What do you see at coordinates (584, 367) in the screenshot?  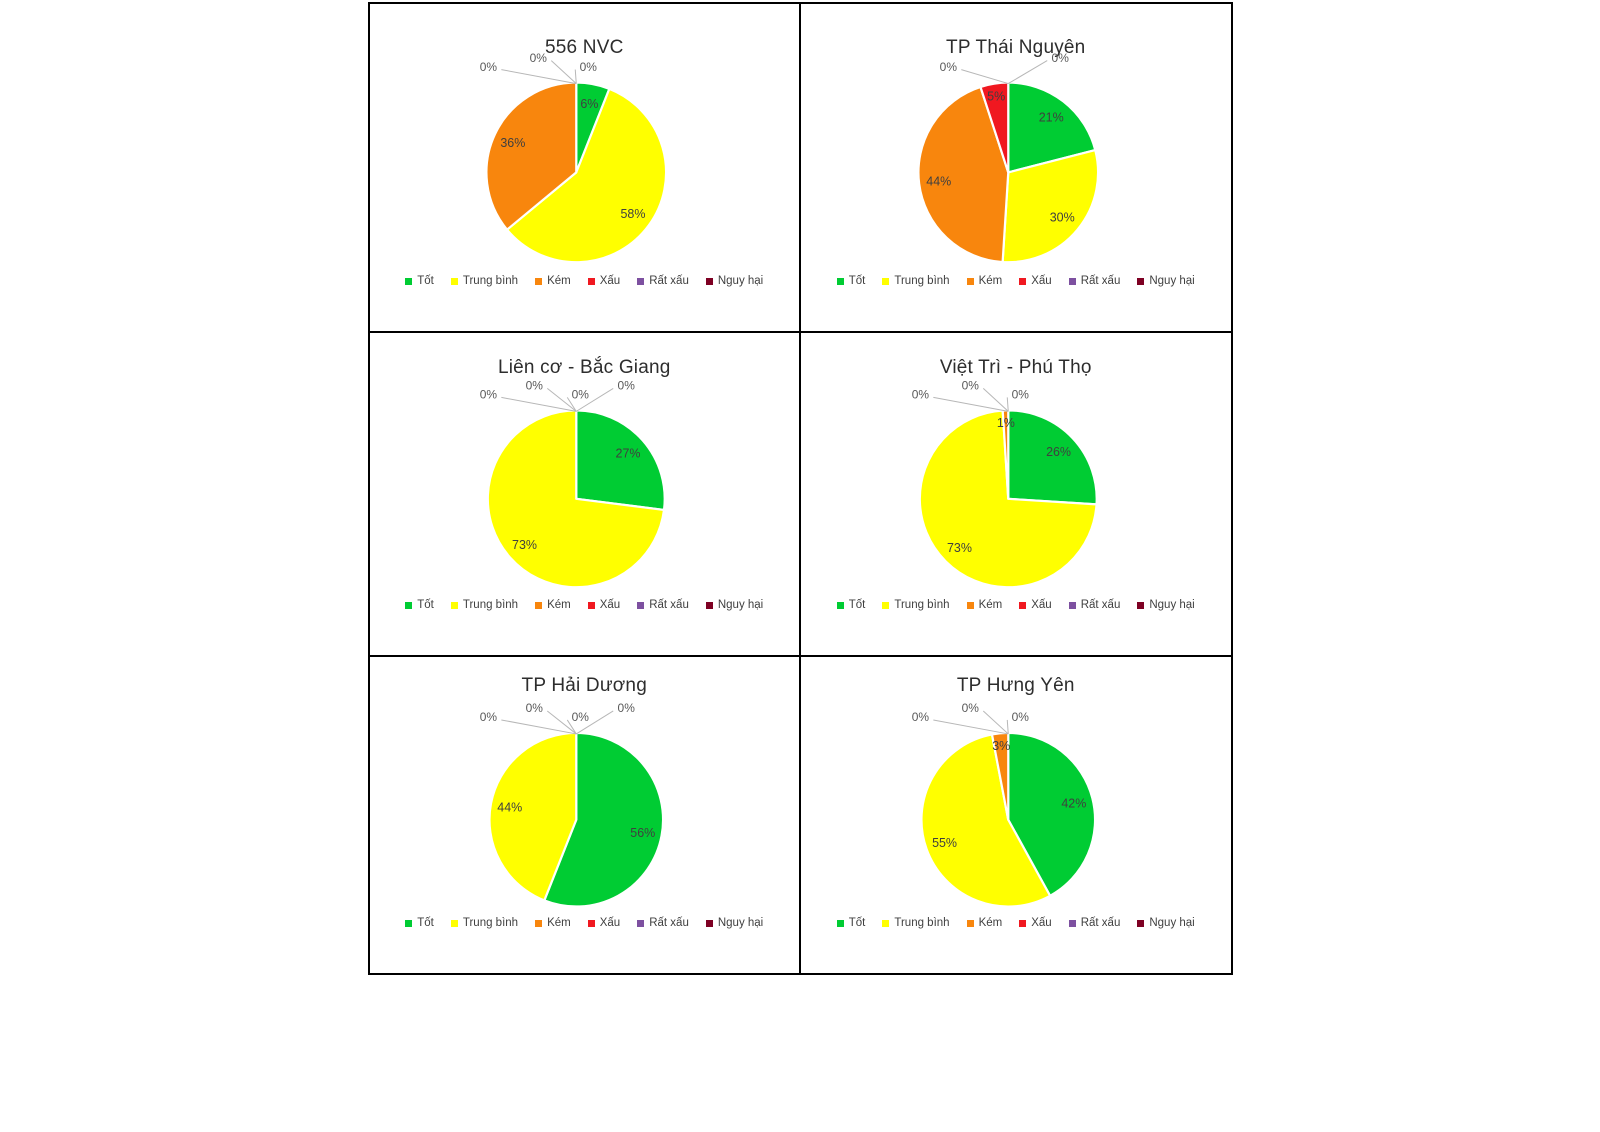 I see `chart-title: Liên cơ - Bắc Giang` at bounding box center [584, 367].